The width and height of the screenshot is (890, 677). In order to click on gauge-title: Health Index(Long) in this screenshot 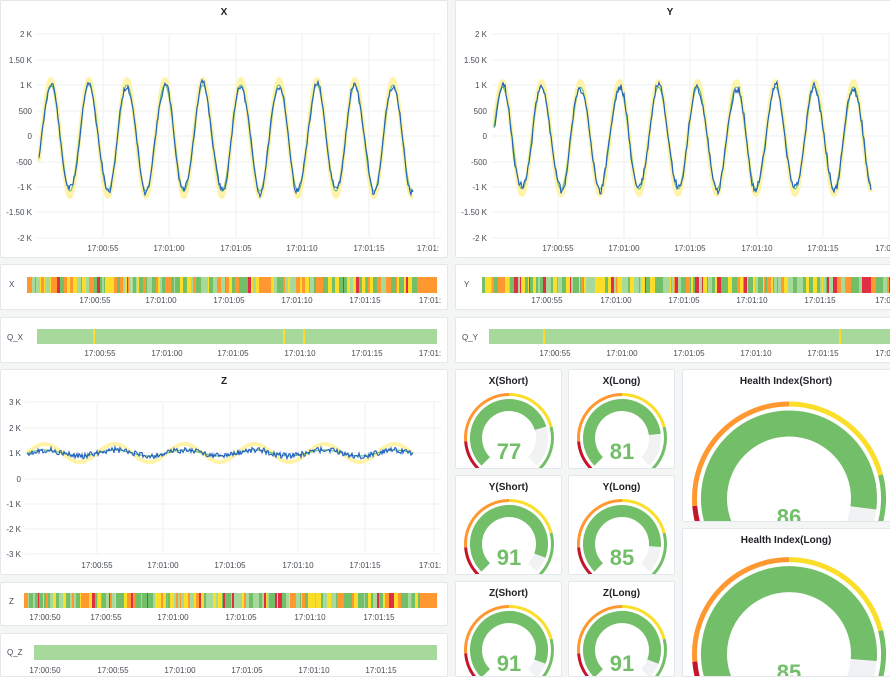, I will do `click(786, 540)`.